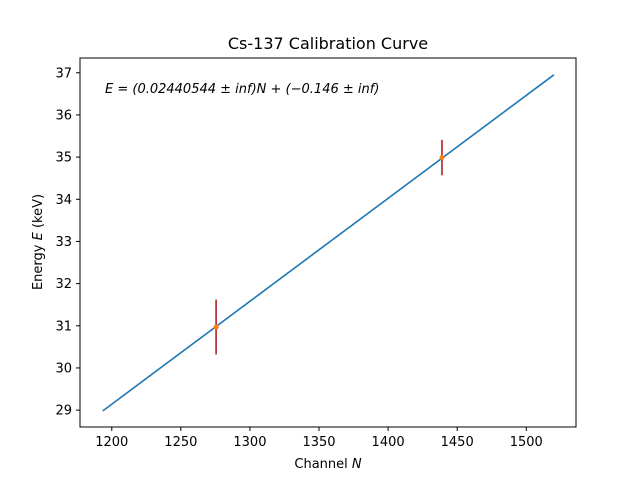 The image size is (640, 480). Describe the element at coordinates (457, 442) in the screenshot. I see `x-tick-label: 1450` at that location.